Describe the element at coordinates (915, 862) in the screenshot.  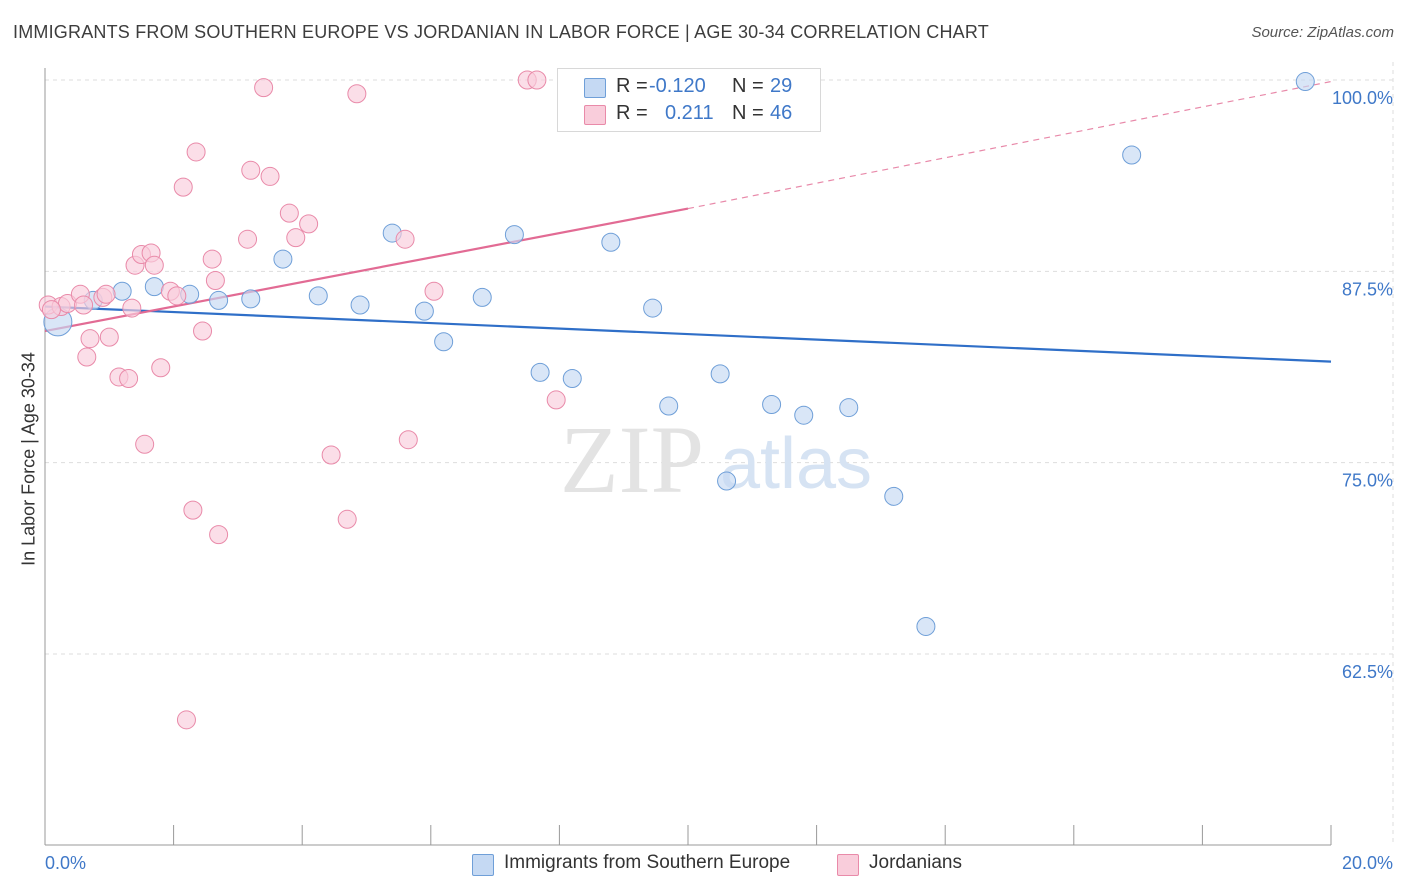
I see `series-label-jordanians: Jordanians` at that location.